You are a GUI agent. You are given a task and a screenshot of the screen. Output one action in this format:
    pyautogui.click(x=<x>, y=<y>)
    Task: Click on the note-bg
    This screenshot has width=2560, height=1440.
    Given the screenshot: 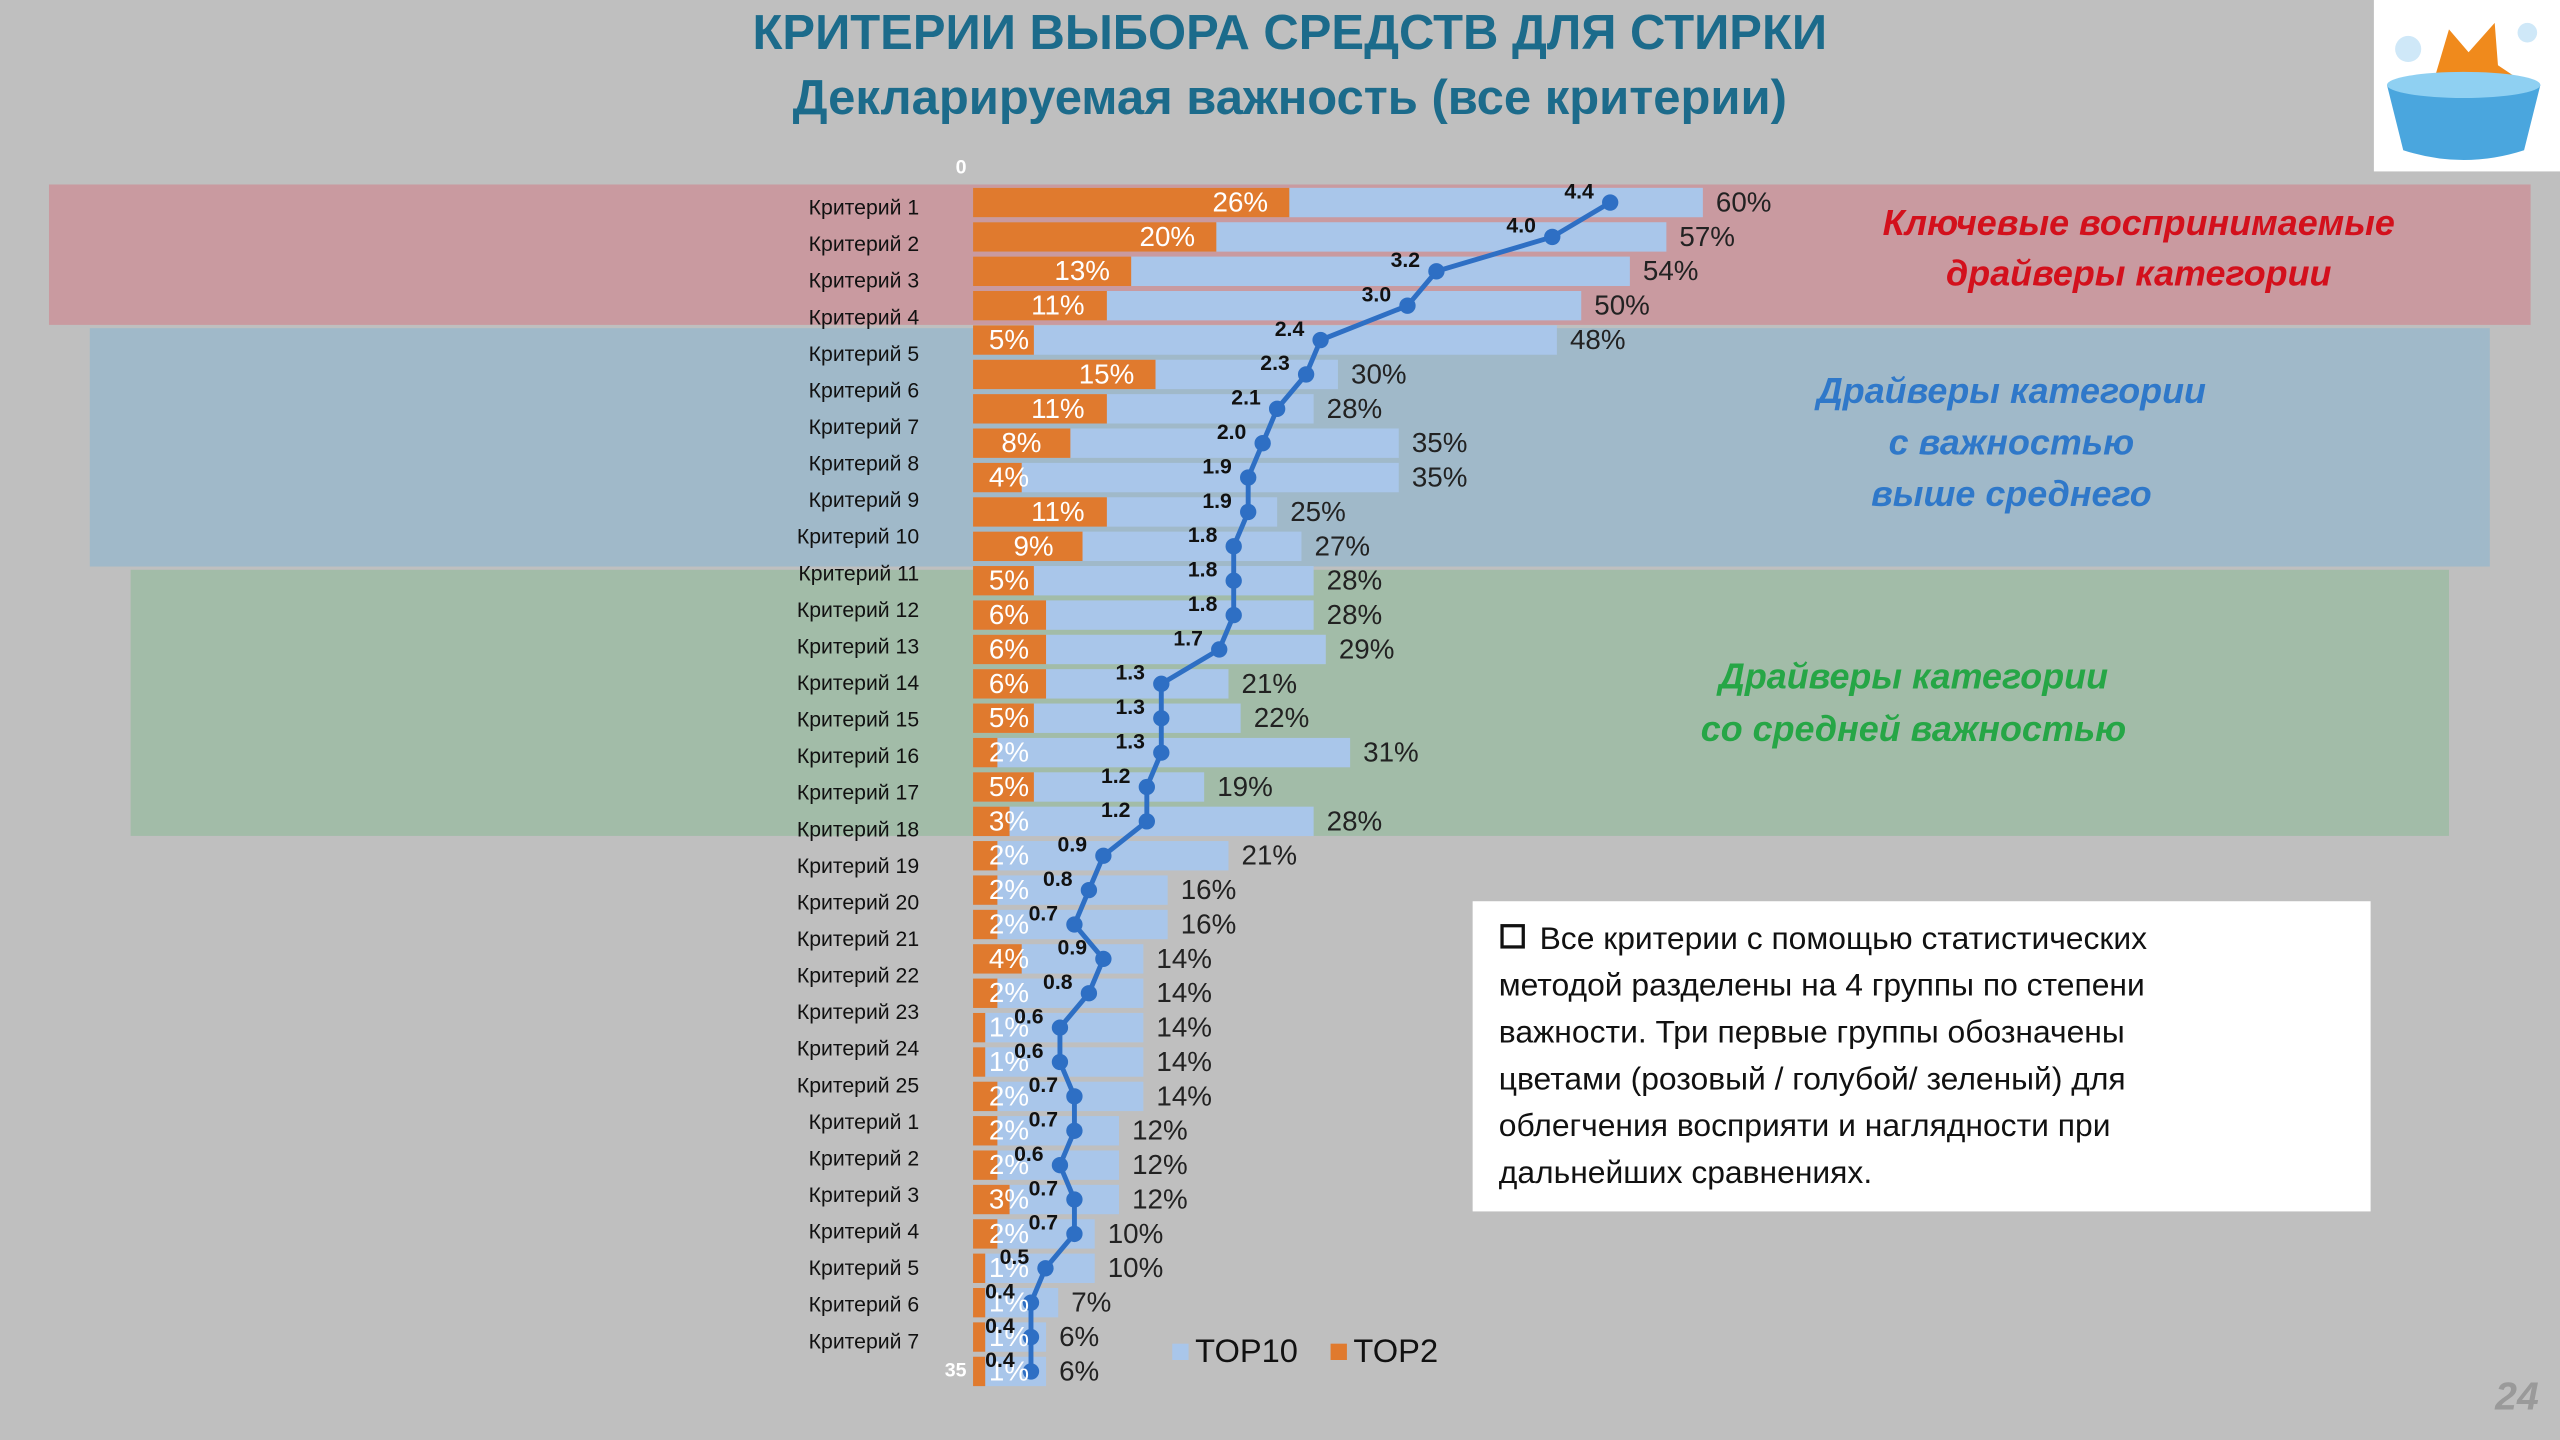 What is the action you would take?
    pyautogui.click(x=1921, y=1056)
    